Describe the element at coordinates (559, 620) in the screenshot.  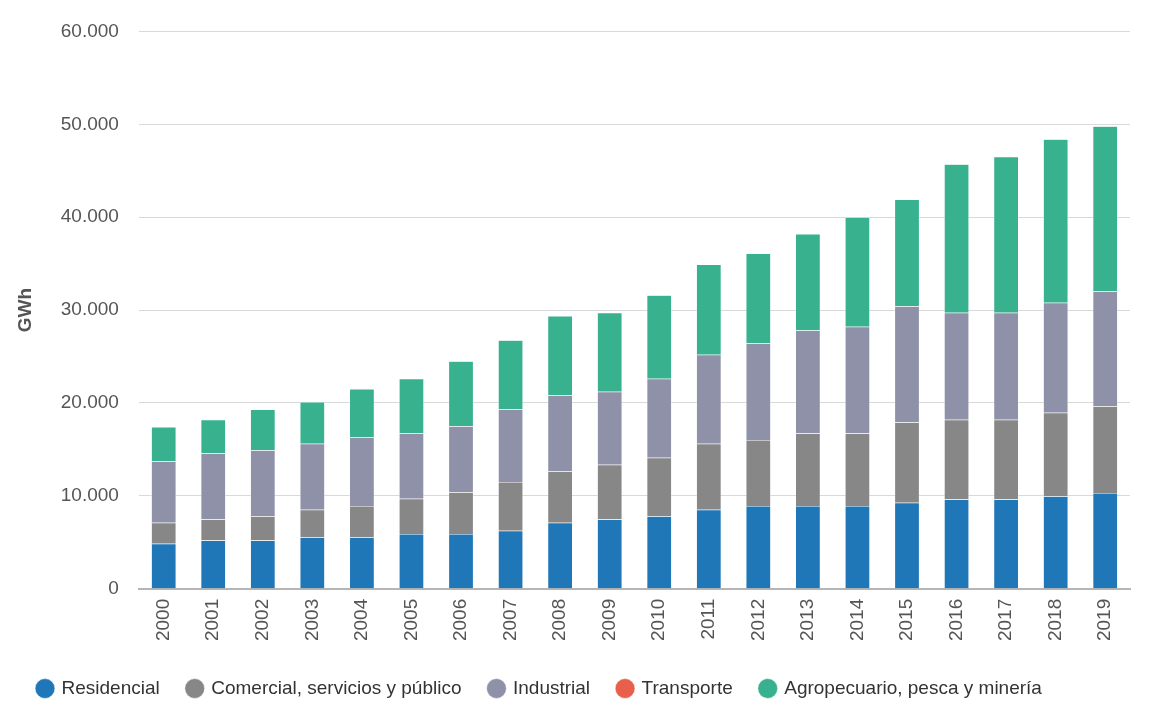
I see `x-tick-label: 2008` at that location.